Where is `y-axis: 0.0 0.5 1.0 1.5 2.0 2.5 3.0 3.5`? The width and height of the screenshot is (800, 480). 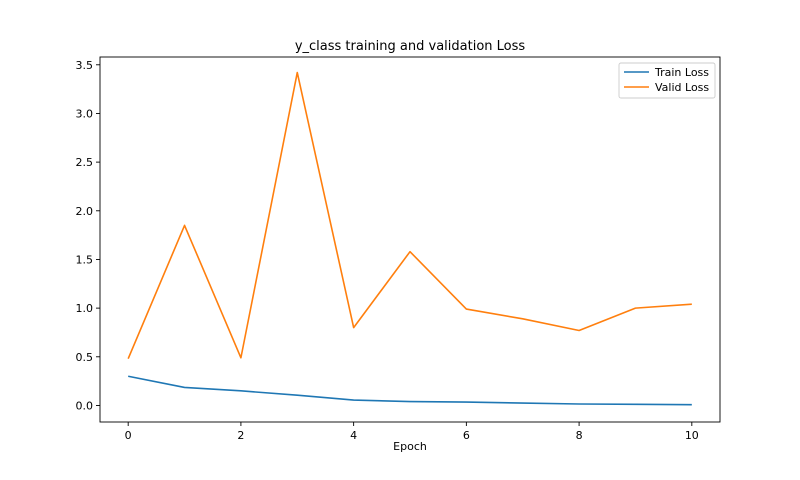 y-axis: 0.0 0.5 1.0 1.5 2.0 2.5 3.0 3.5 is located at coordinates (88, 235).